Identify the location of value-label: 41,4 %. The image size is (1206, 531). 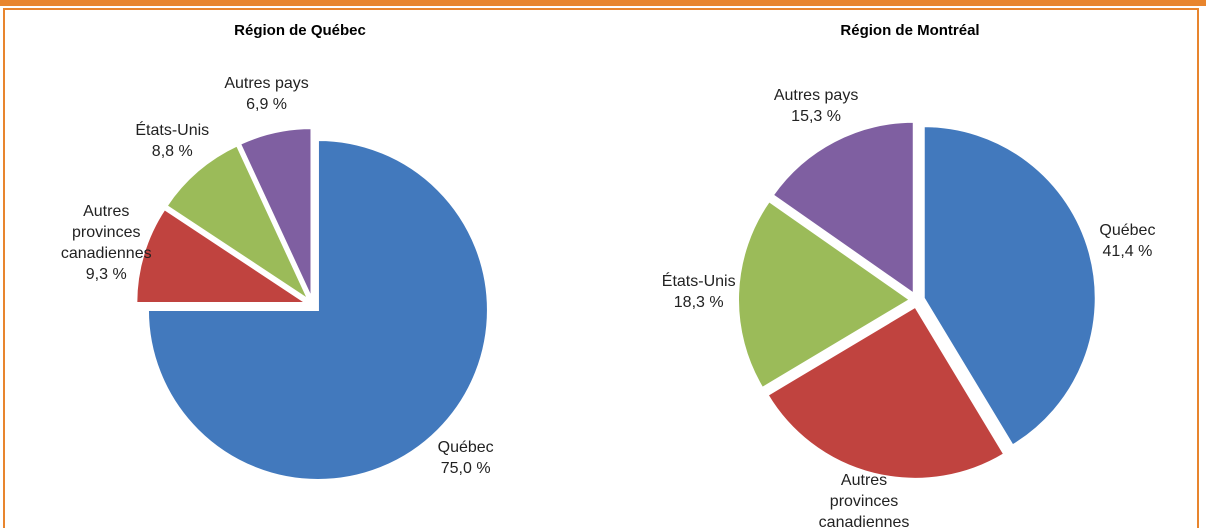
(1127, 252).